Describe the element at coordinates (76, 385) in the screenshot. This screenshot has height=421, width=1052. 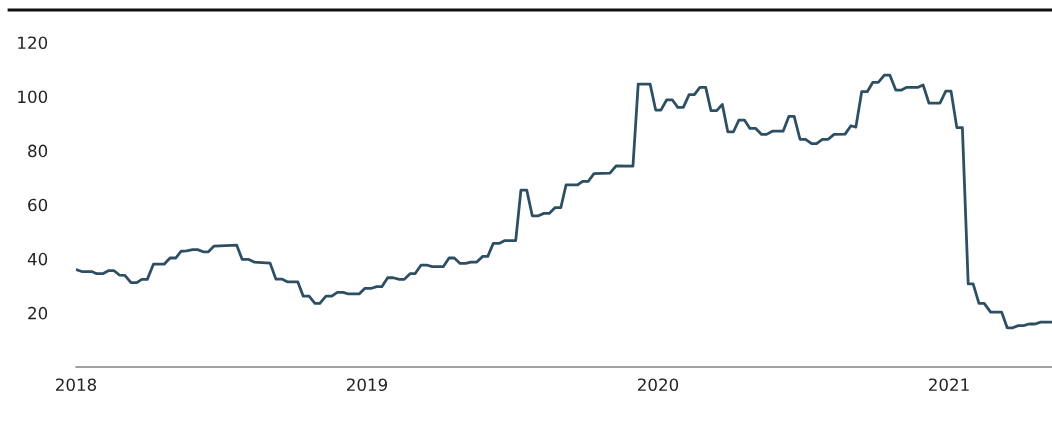
I see `x-tick-label: 2018` at that location.